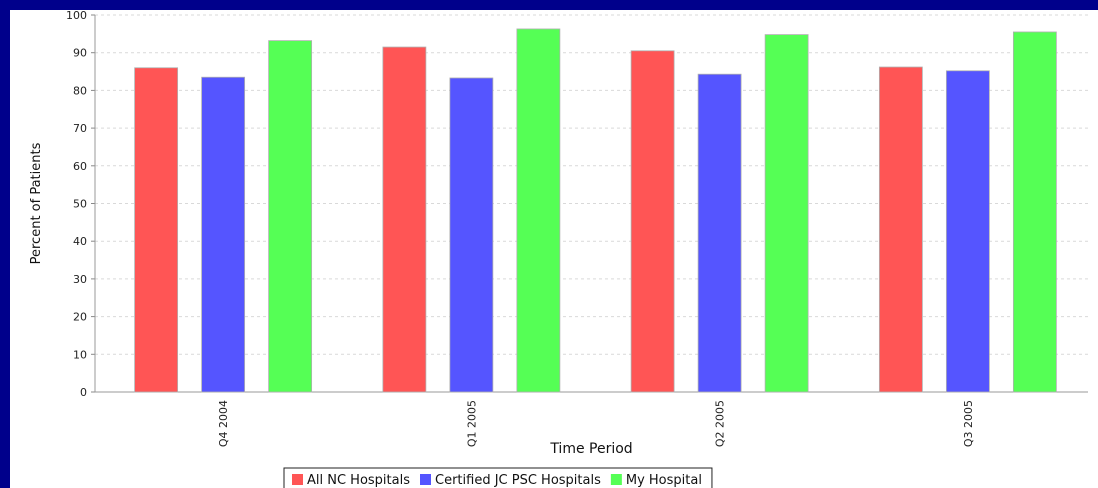  I want to click on y-tick-label: 90, so click(80, 53).